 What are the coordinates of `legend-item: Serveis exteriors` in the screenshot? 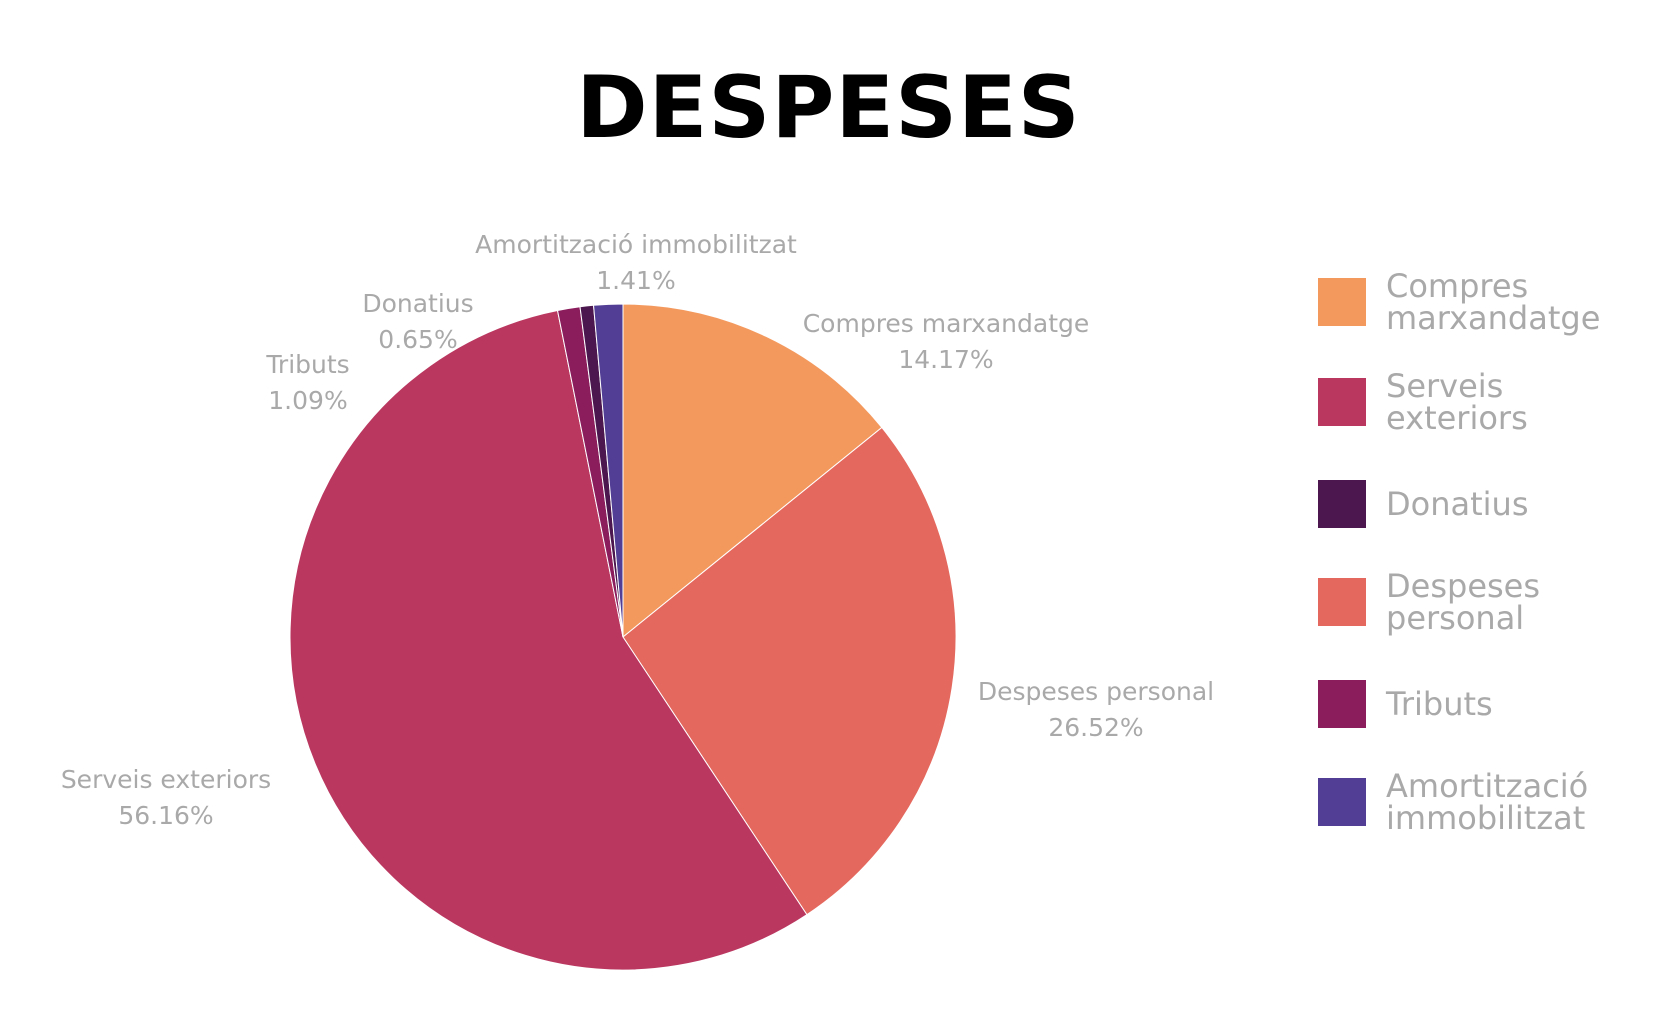 It's located at (1467, 402).